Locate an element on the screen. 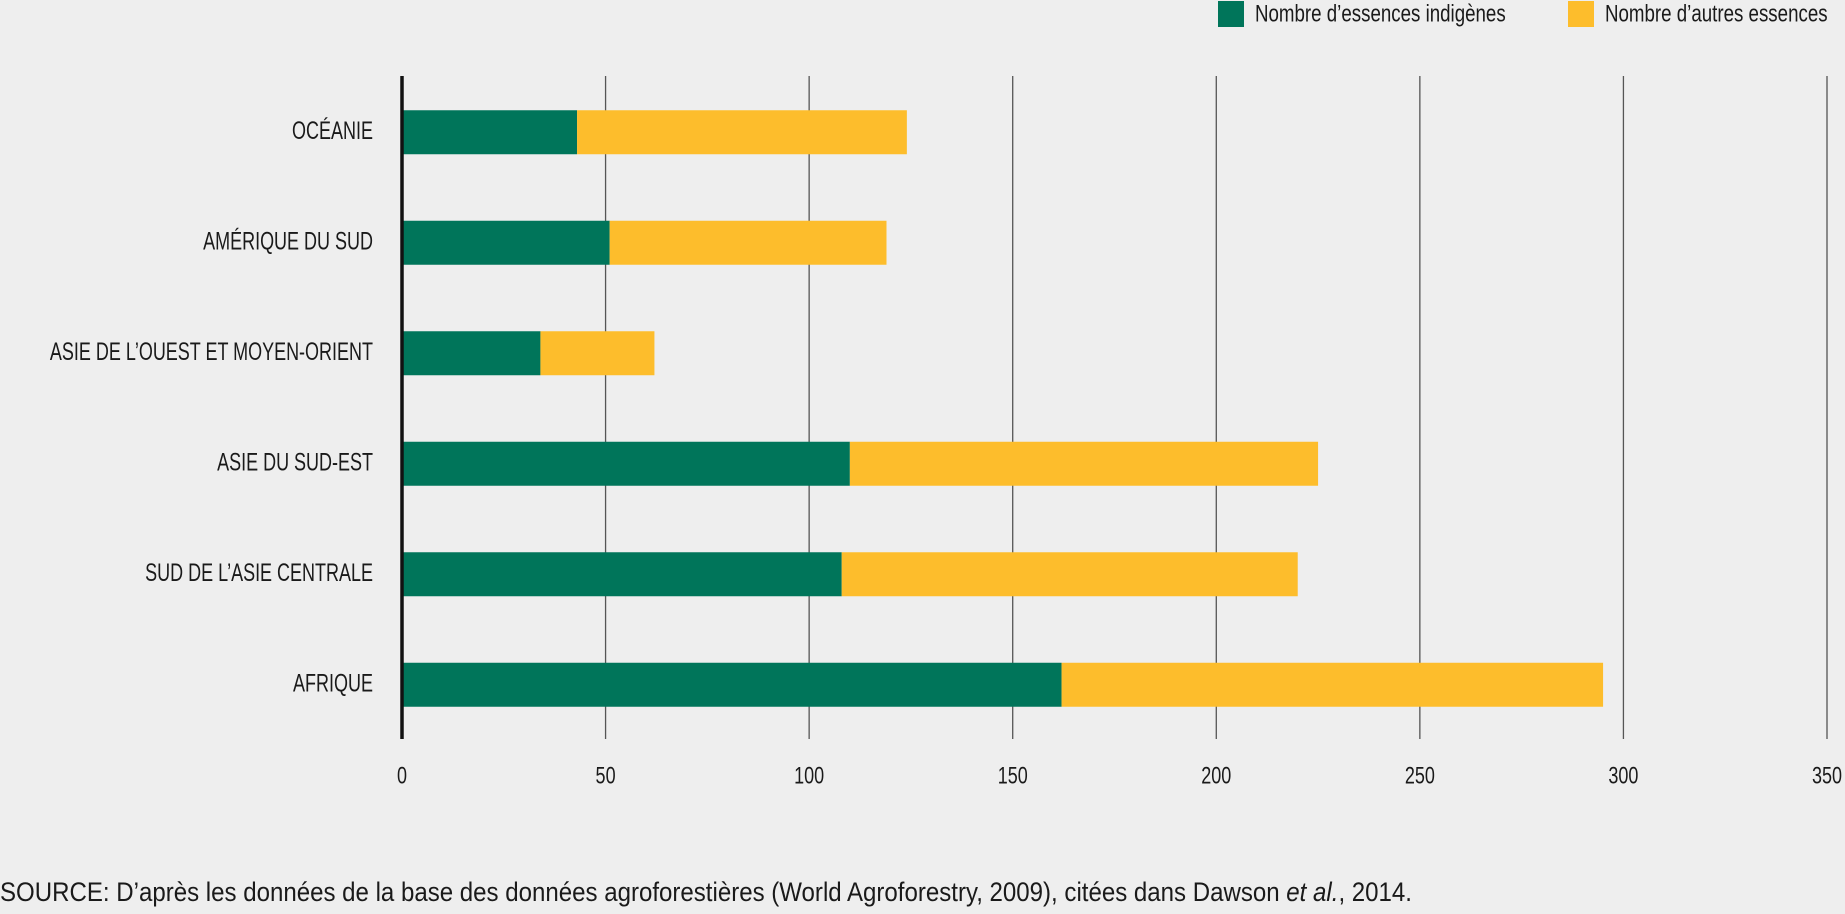  x-tick-label: 150 is located at coordinates (1013, 776).